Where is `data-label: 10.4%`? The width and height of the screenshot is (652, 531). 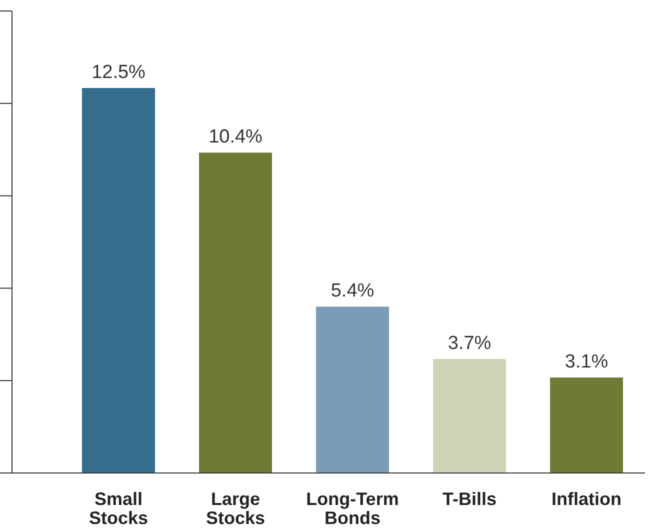
data-label: 10.4% is located at coordinates (235, 137).